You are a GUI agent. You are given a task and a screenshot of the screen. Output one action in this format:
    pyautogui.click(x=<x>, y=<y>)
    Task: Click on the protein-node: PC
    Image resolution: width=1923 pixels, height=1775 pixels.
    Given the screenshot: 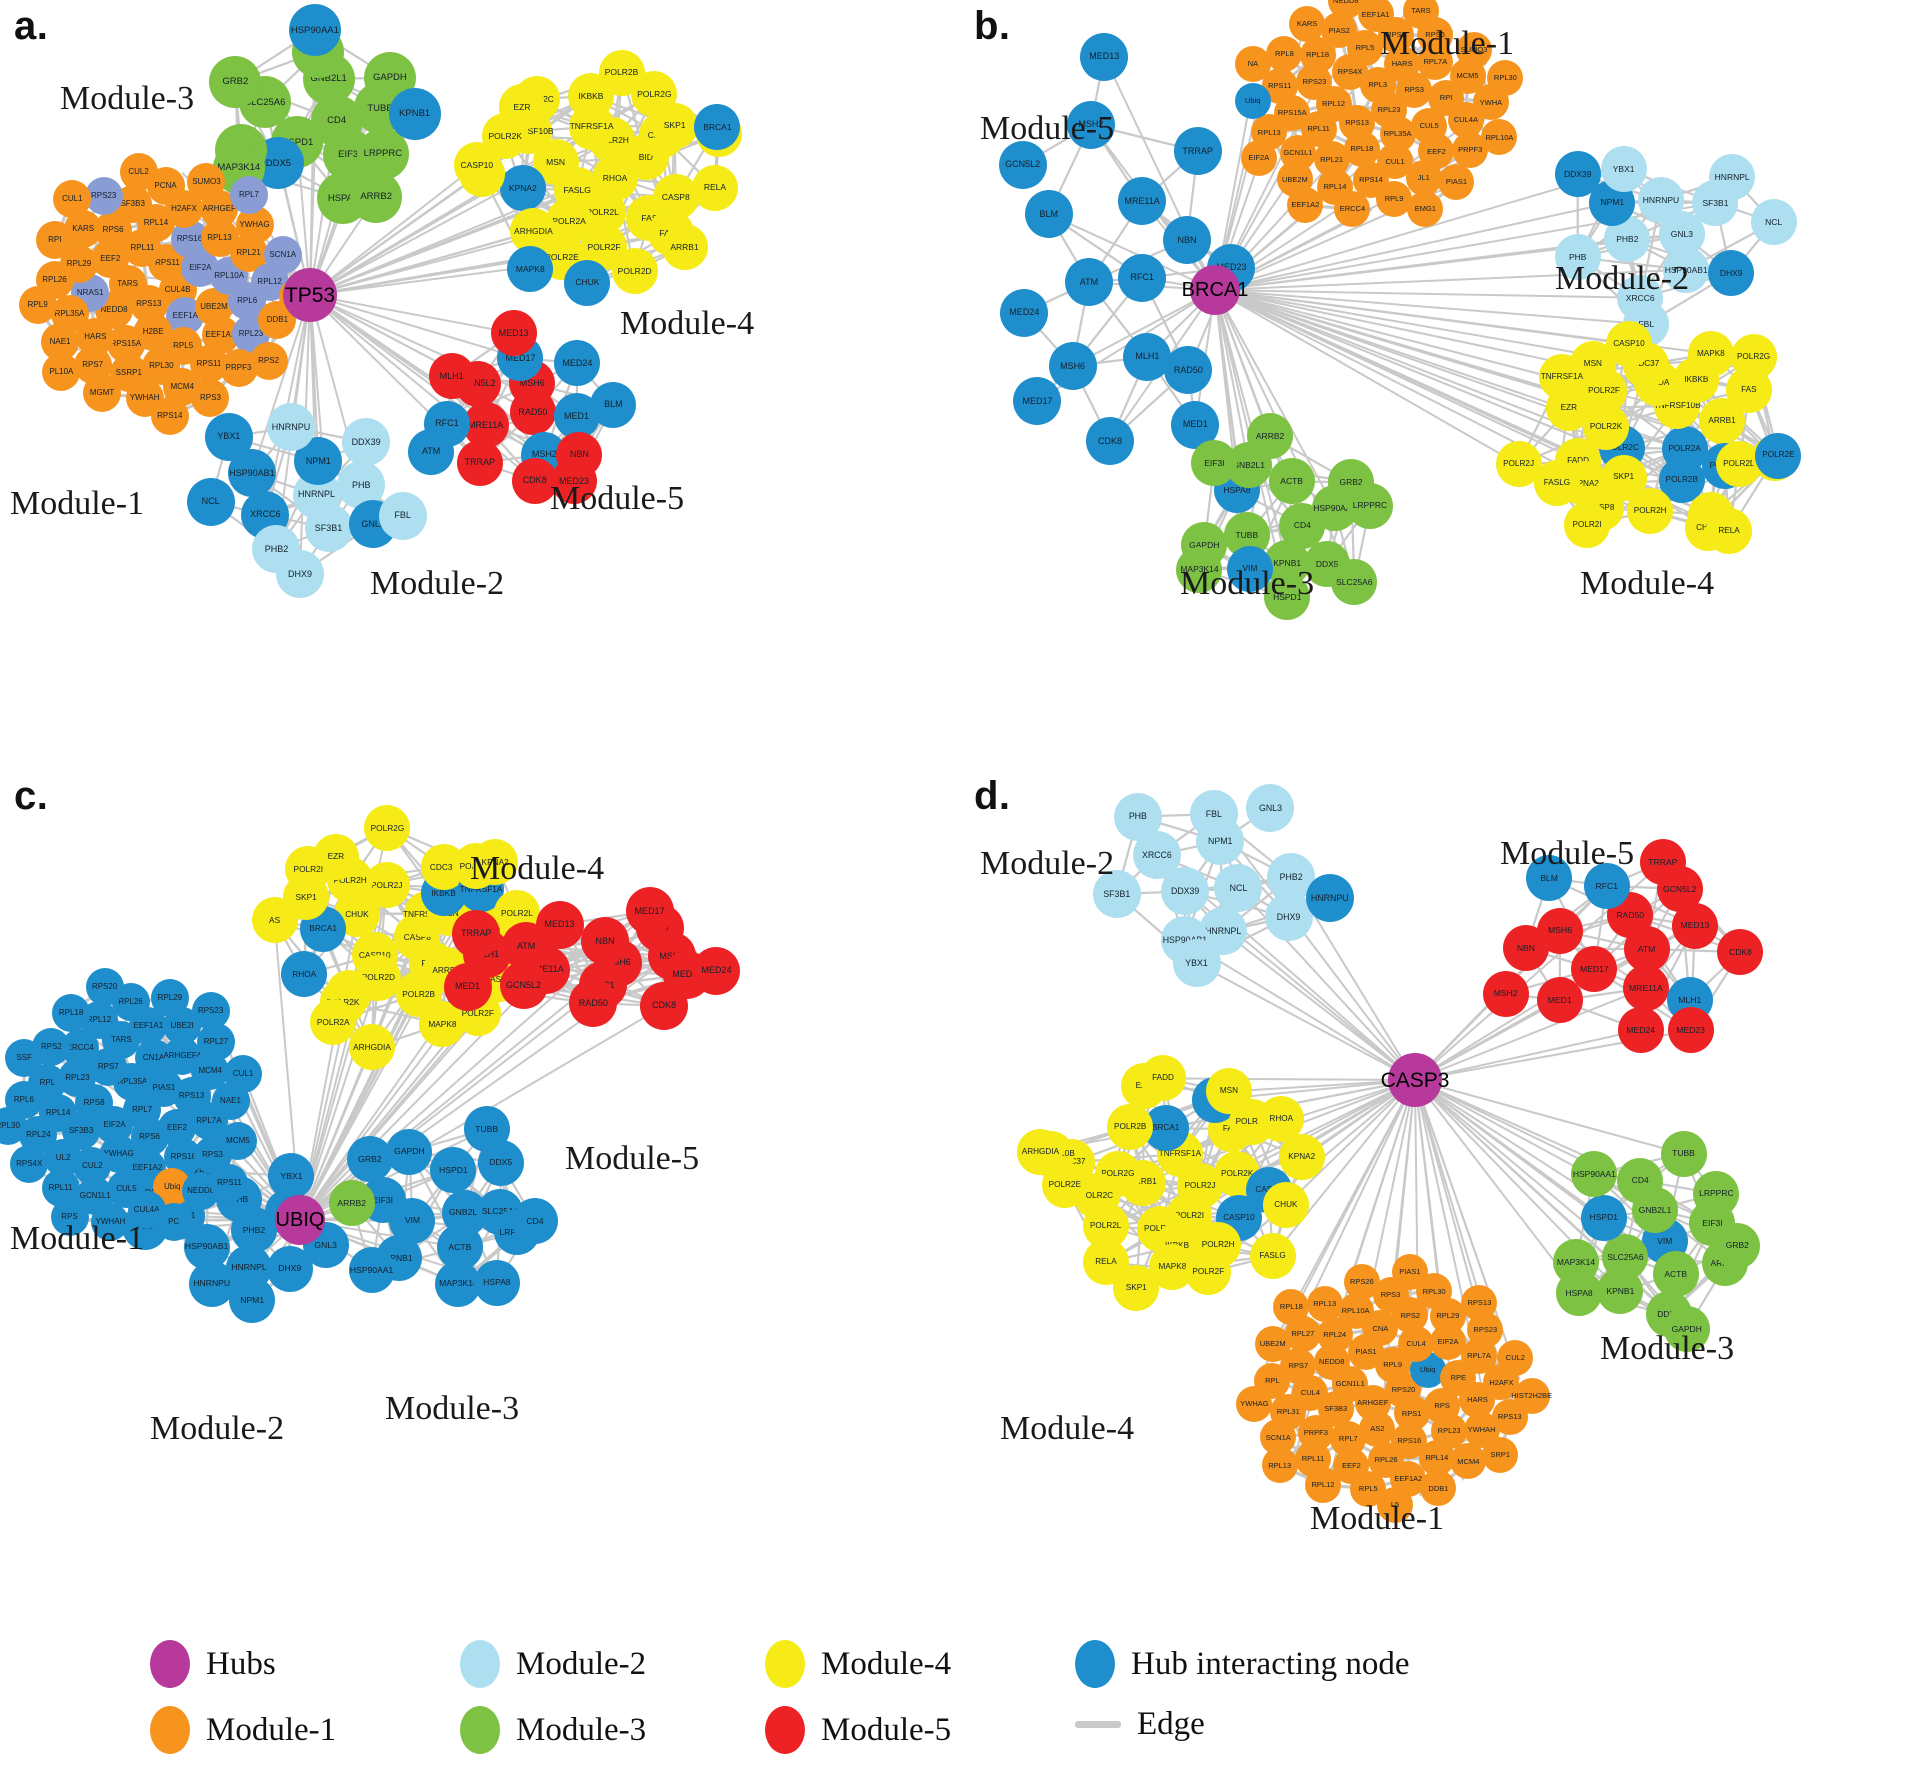 What is the action you would take?
    pyautogui.click(x=173, y=1221)
    